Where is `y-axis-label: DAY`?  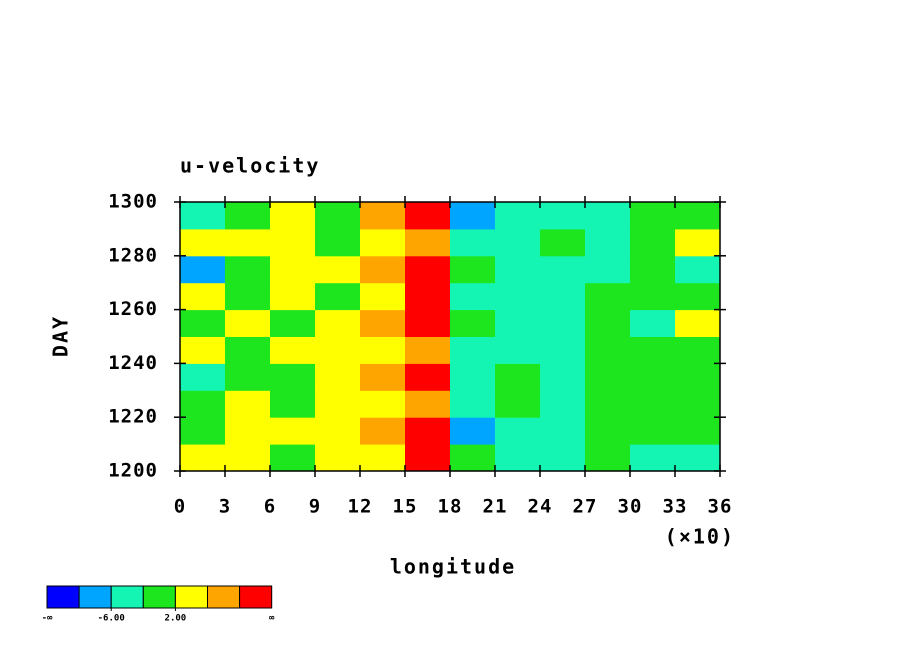
y-axis-label: DAY is located at coordinates (61, 336).